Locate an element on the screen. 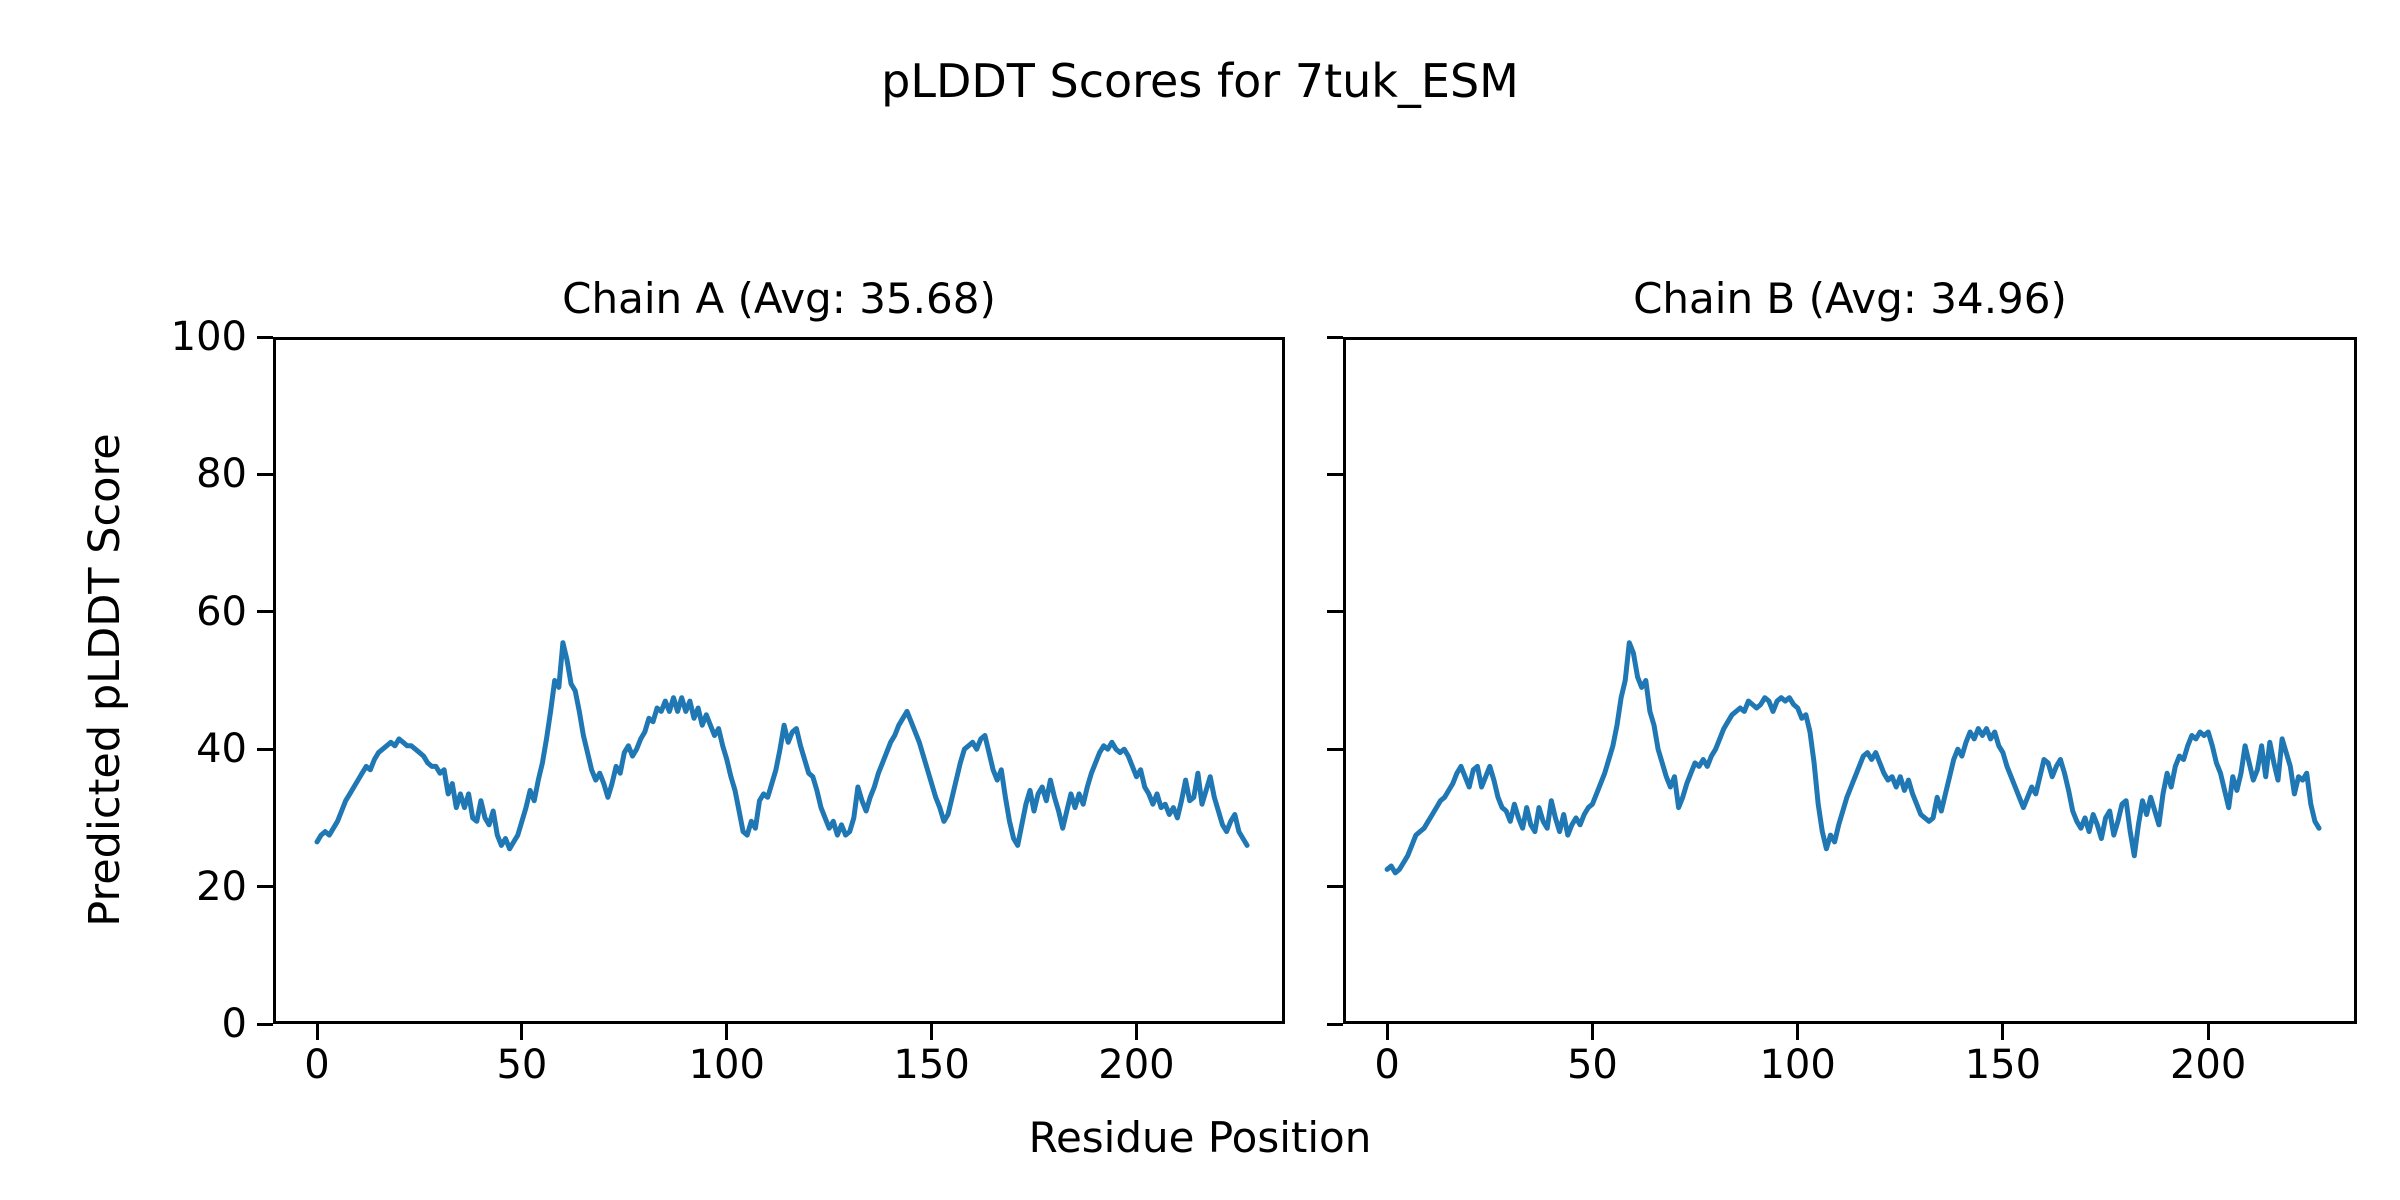 The image size is (2400, 1200). y-tick-label: 20 is located at coordinates (221, 886).